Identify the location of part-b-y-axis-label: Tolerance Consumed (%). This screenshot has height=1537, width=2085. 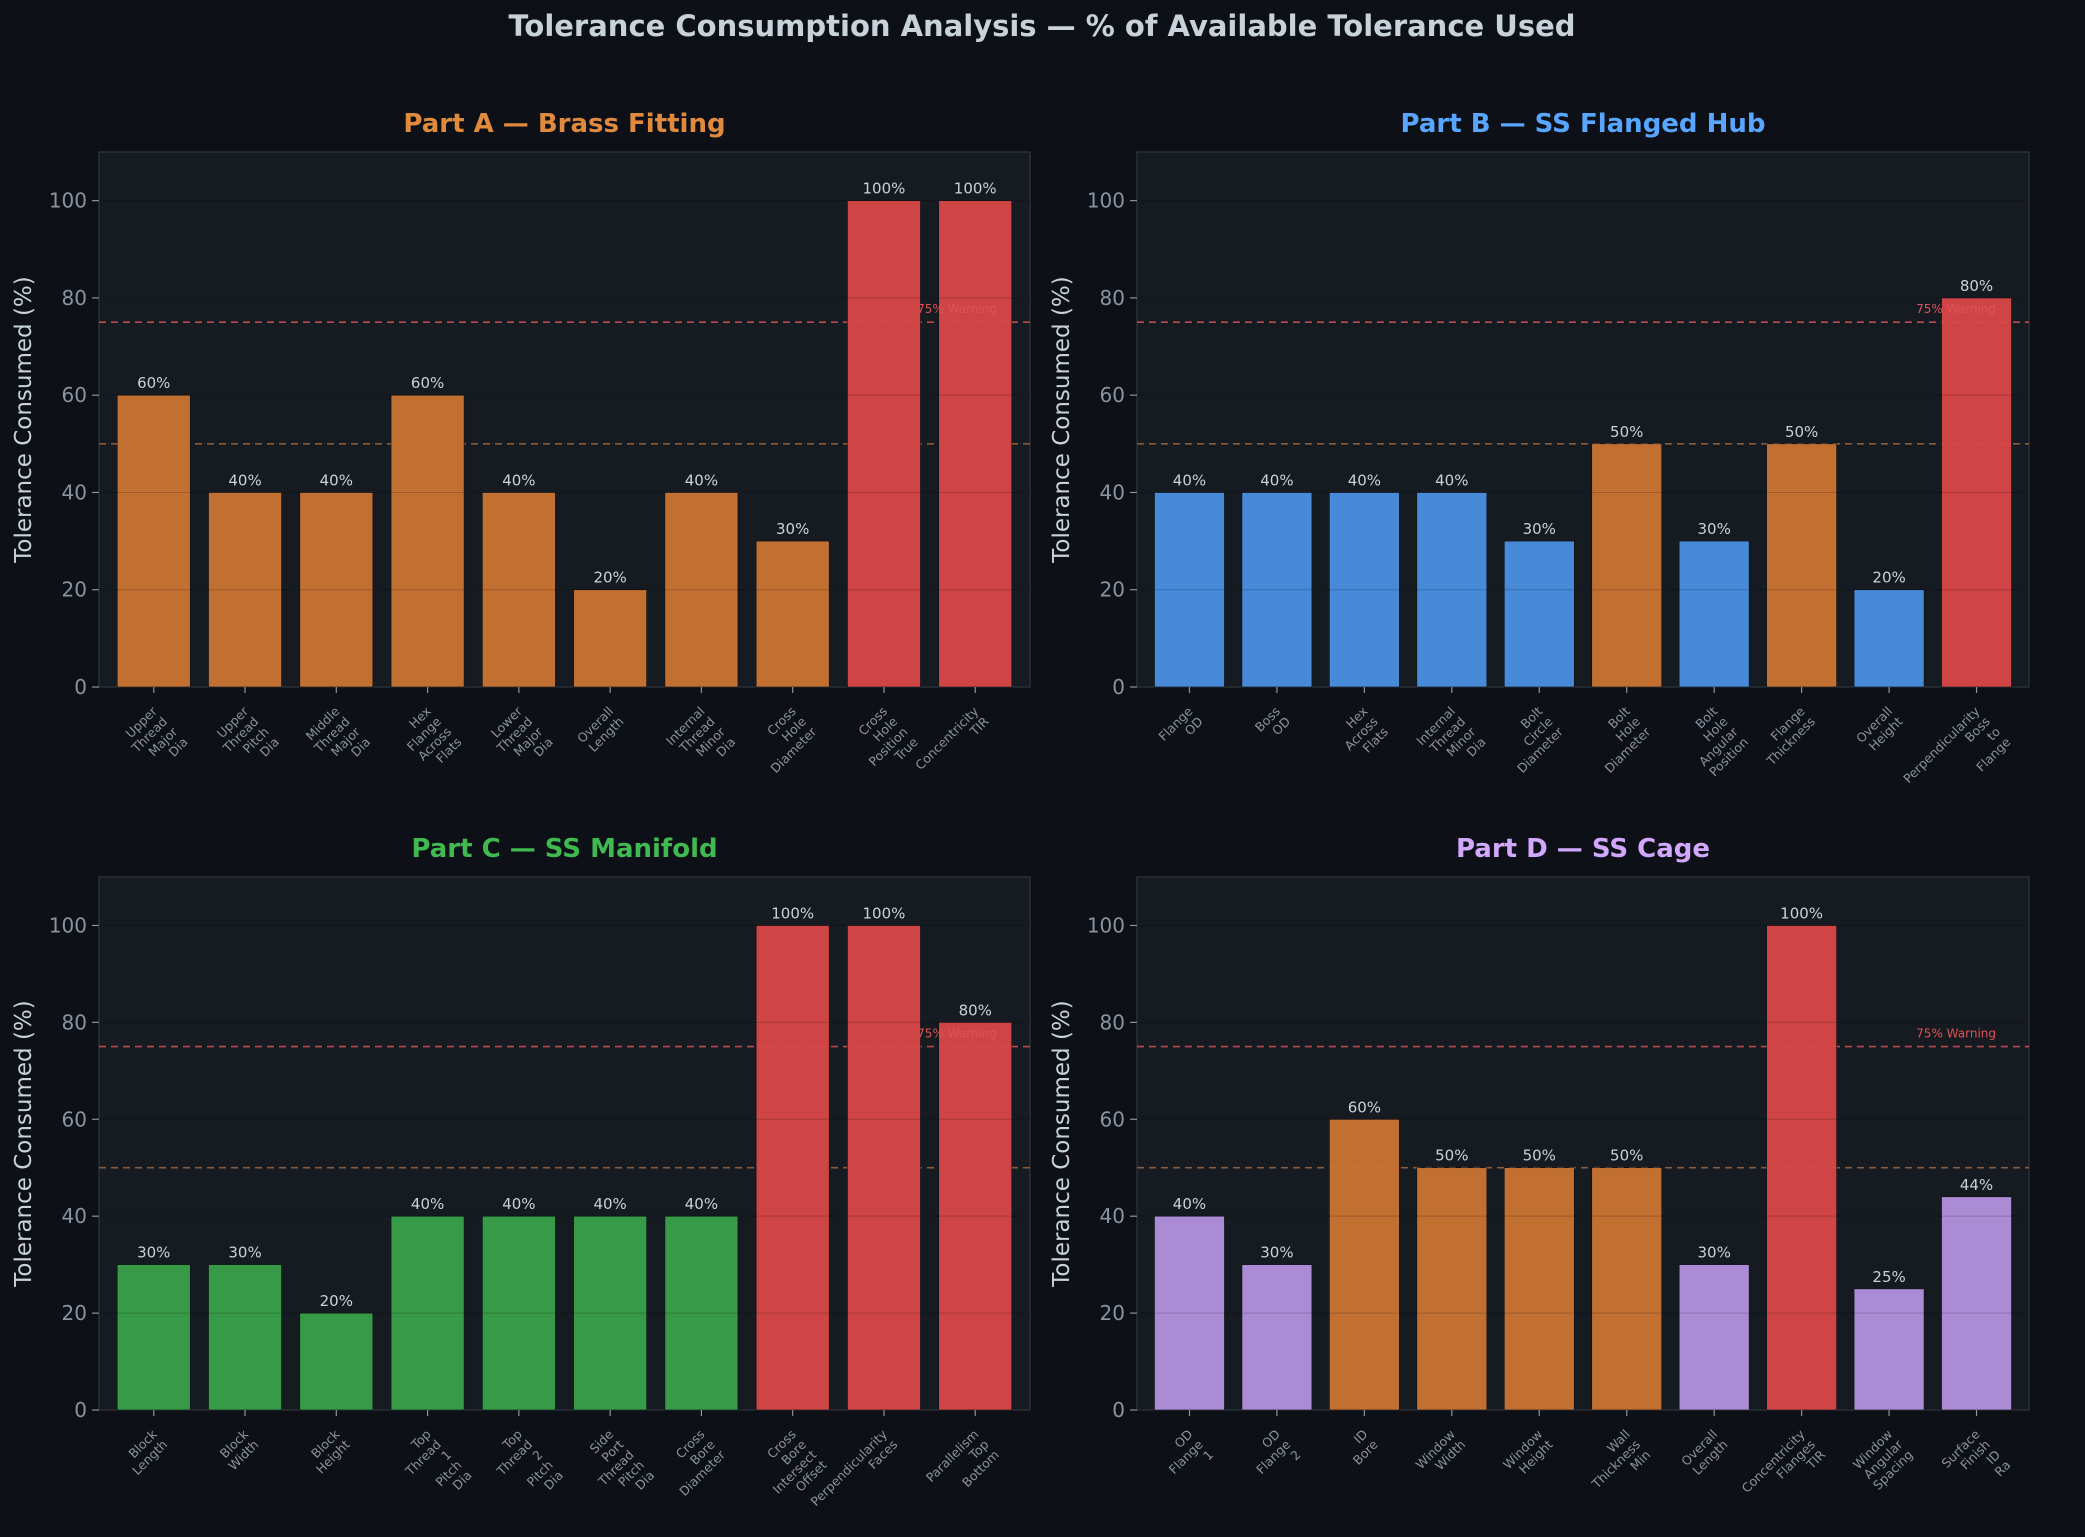
(1062, 420).